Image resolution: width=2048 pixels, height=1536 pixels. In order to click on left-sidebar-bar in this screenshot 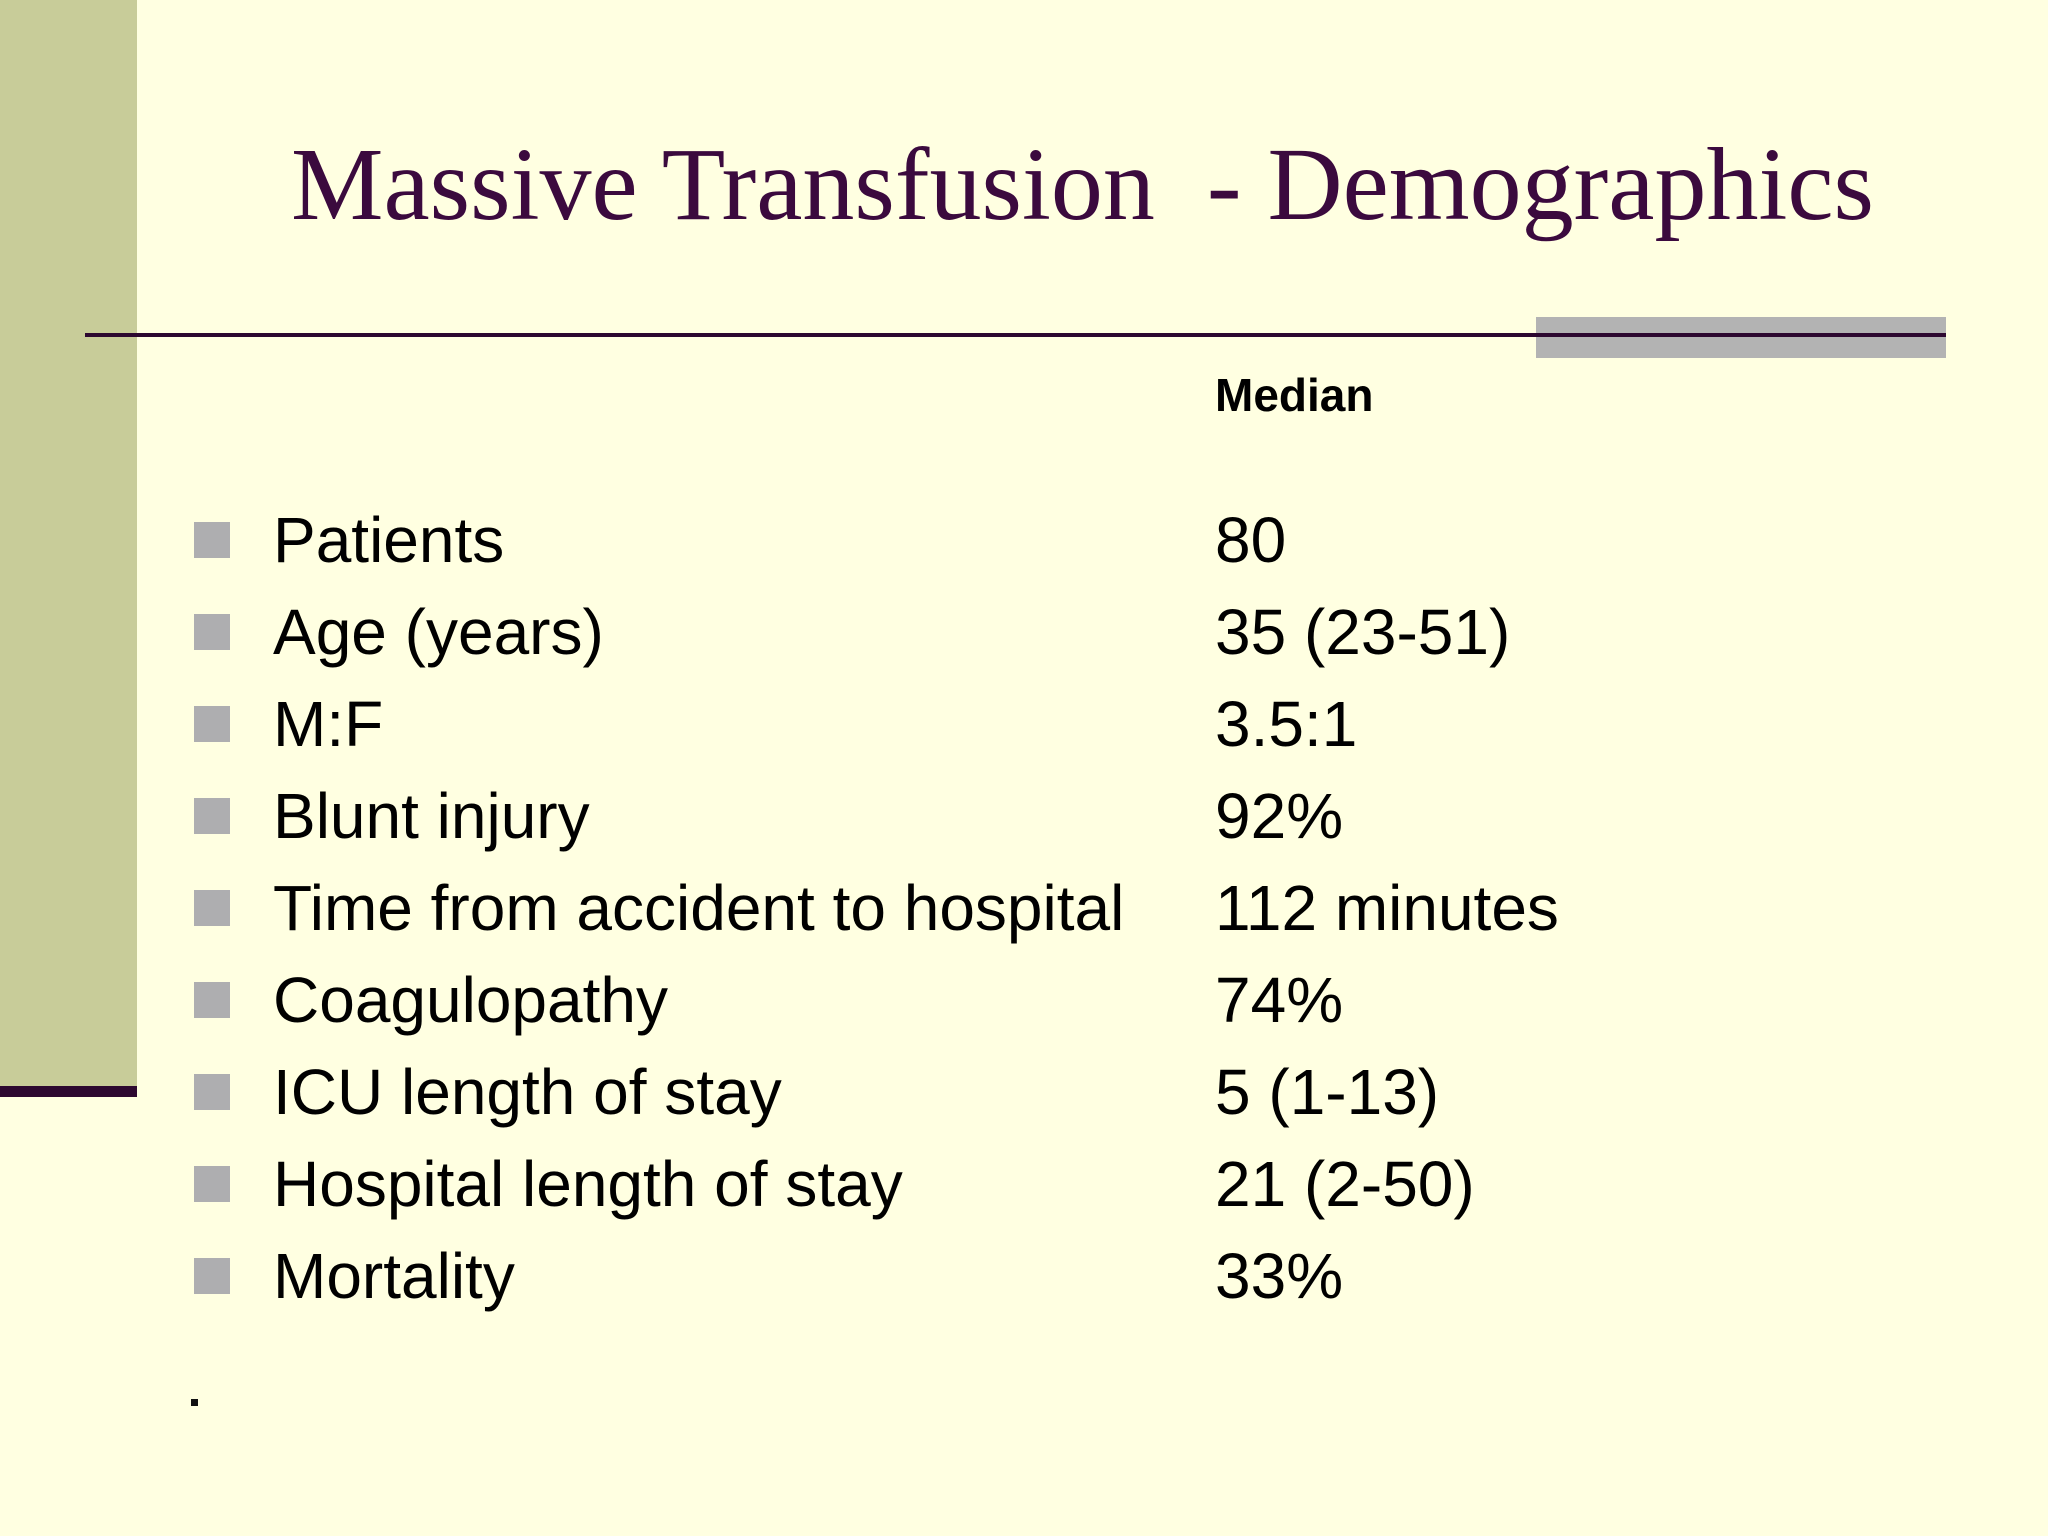, I will do `click(68, 543)`.